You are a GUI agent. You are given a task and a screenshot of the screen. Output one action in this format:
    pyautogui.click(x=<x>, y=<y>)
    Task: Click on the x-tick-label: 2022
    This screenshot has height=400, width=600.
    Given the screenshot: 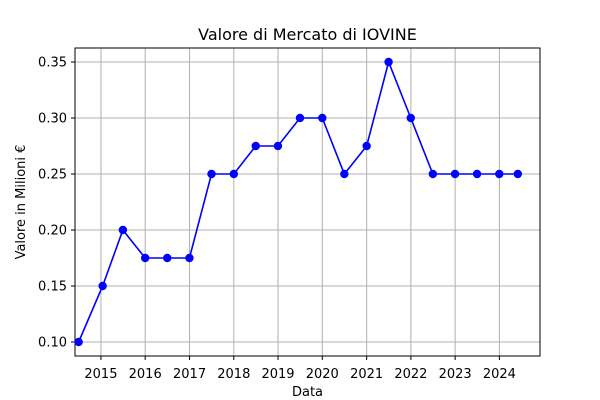 What is the action you would take?
    pyautogui.click(x=410, y=374)
    